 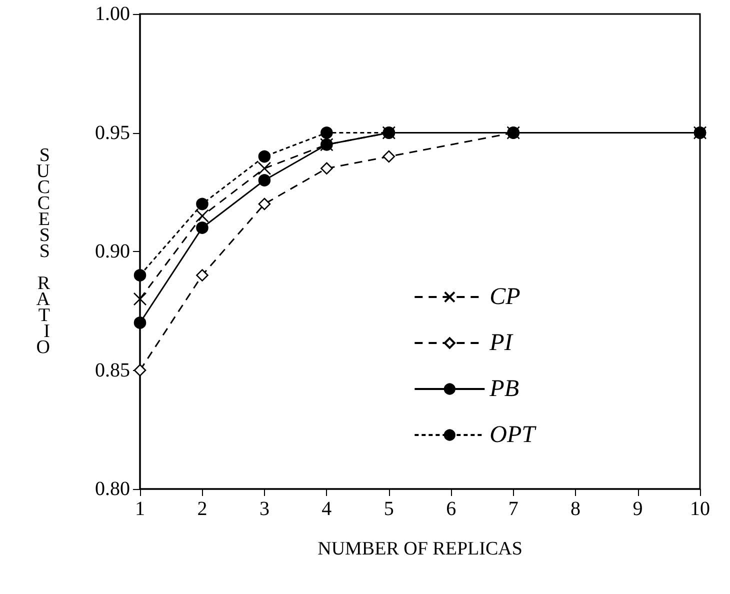 I want to click on y-tick-label: 0.95, so click(x=112, y=133).